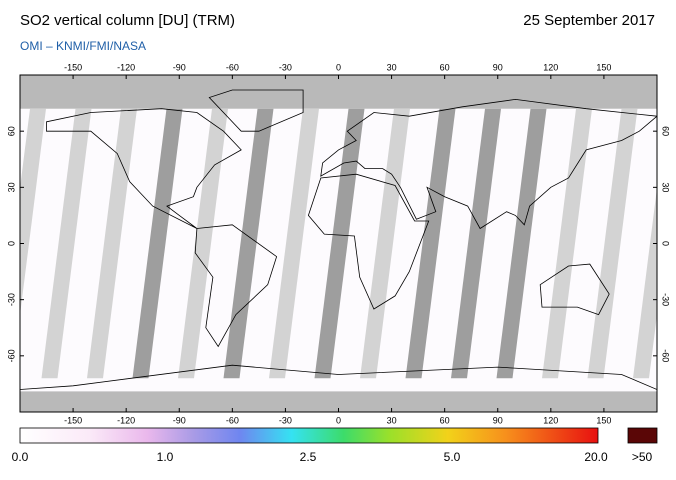 This screenshot has height=480, width=676. What do you see at coordinates (308, 457) in the screenshot?
I see `colorbar-label: 2.5` at bounding box center [308, 457].